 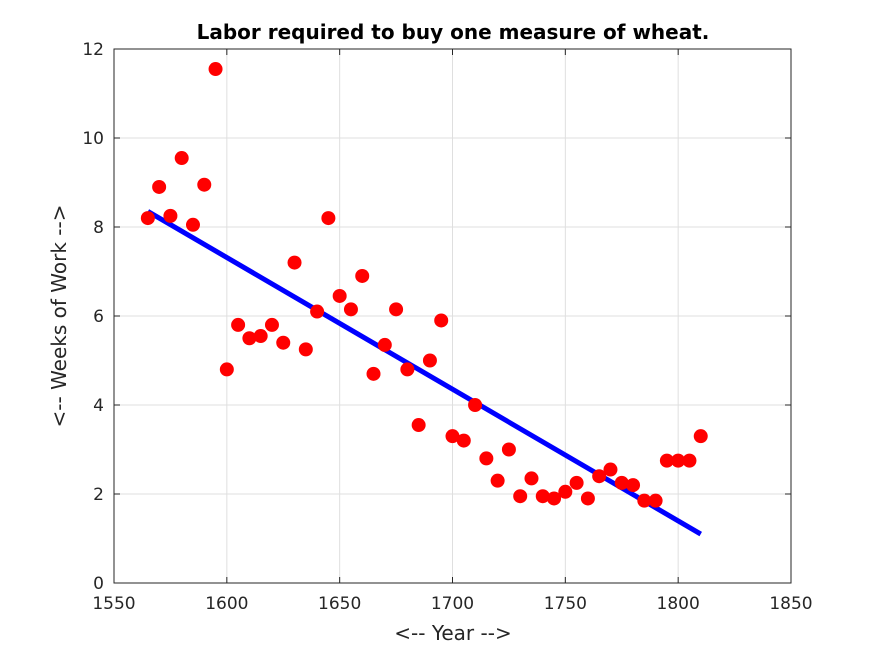 I want to click on y-tick-label: 12, so click(x=93, y=50).